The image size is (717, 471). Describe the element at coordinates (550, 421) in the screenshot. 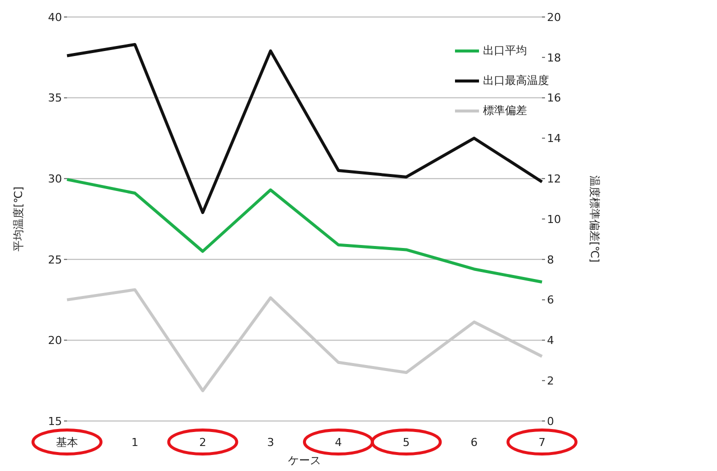

I see `y2-tick-label: 0` at that location.